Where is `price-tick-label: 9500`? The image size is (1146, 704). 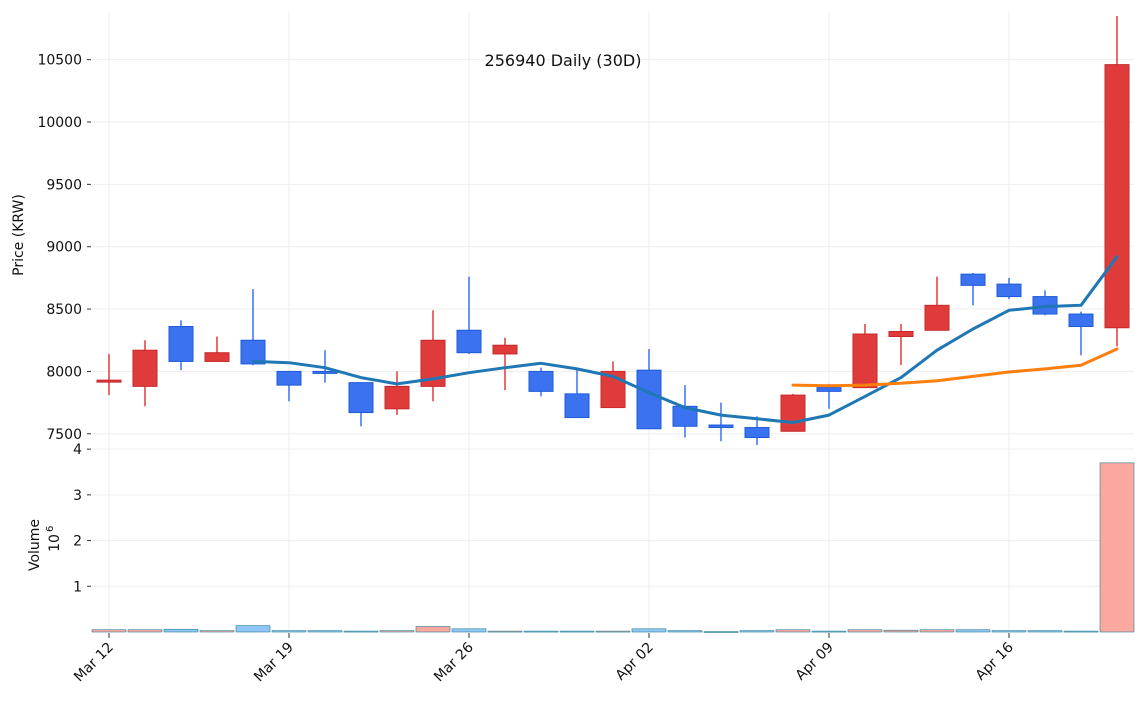
price-tick-label: 9500 is located at coordinates (64, 185).